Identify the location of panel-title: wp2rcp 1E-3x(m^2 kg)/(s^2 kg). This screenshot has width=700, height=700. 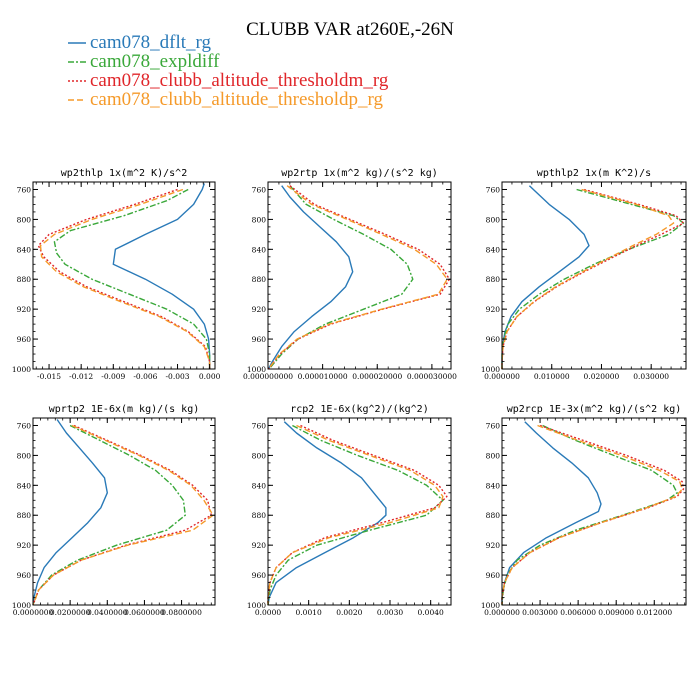
(594, 409).